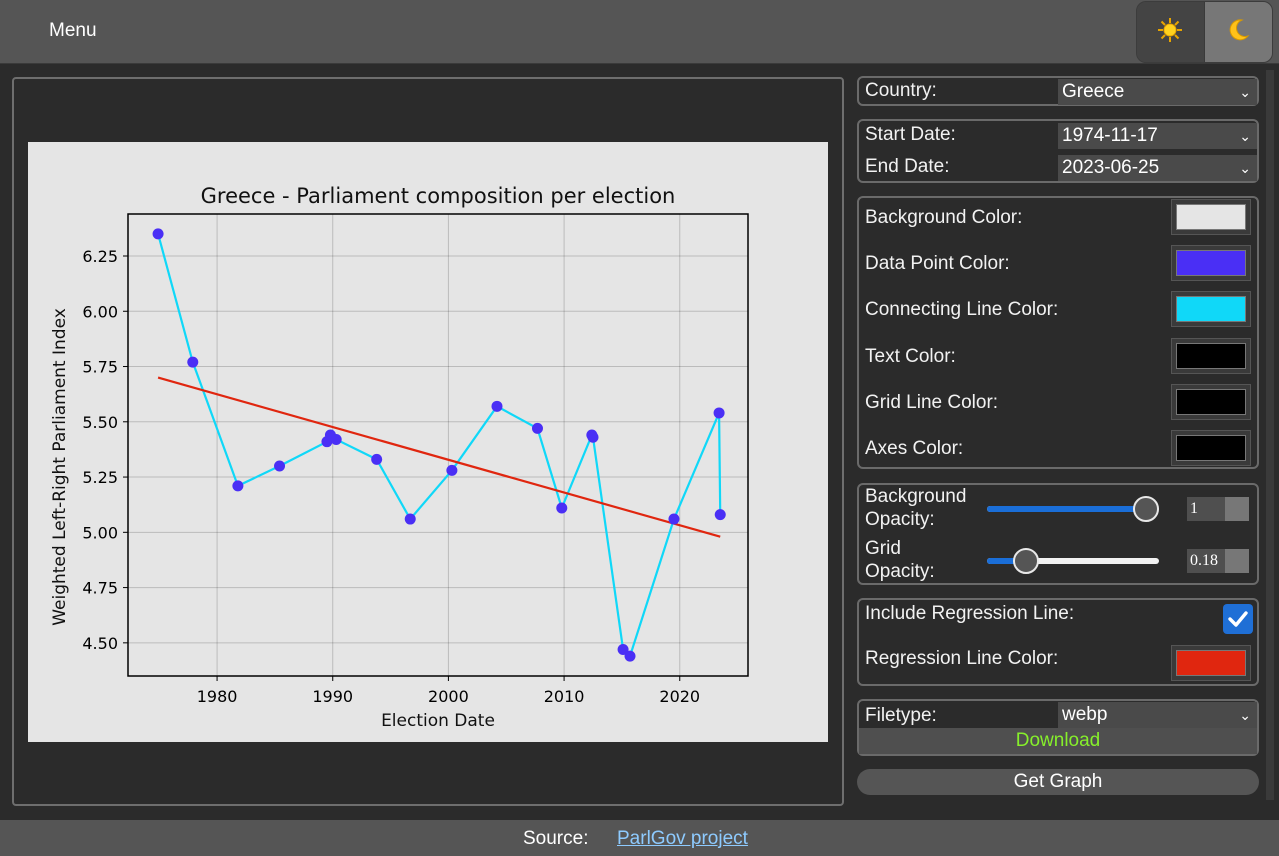 This screenshot has height=856, width=1279. Describe the element at coordinates (100, 422) in the screenshot. I see `y-tick-label: 5.50` at that location.